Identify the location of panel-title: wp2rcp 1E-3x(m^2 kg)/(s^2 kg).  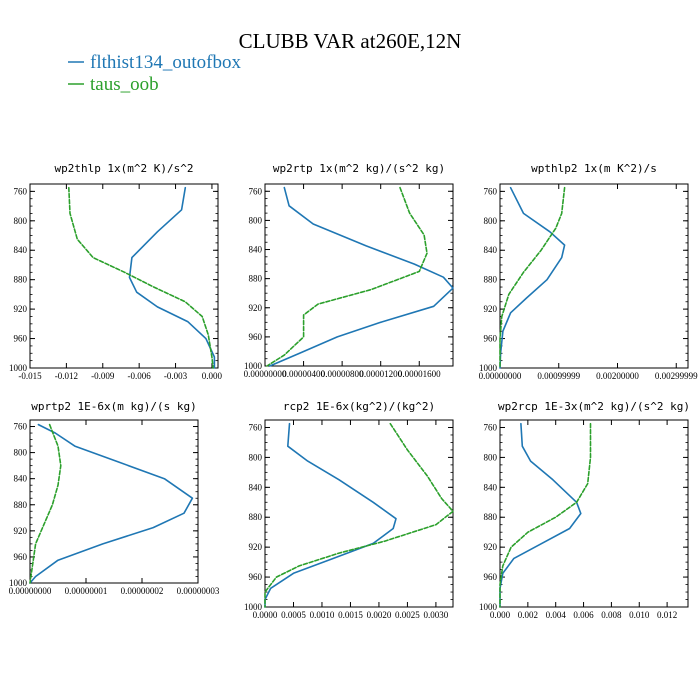
(594, 406).